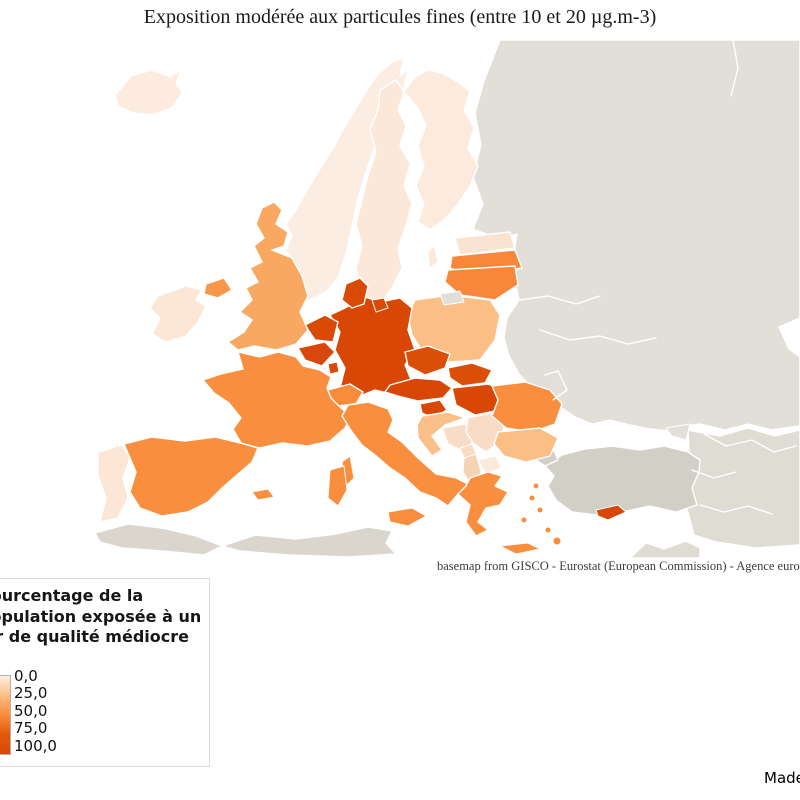 The height and width of the screenshot is (800, 800). I want to click on country-romania, so click(527, 407).